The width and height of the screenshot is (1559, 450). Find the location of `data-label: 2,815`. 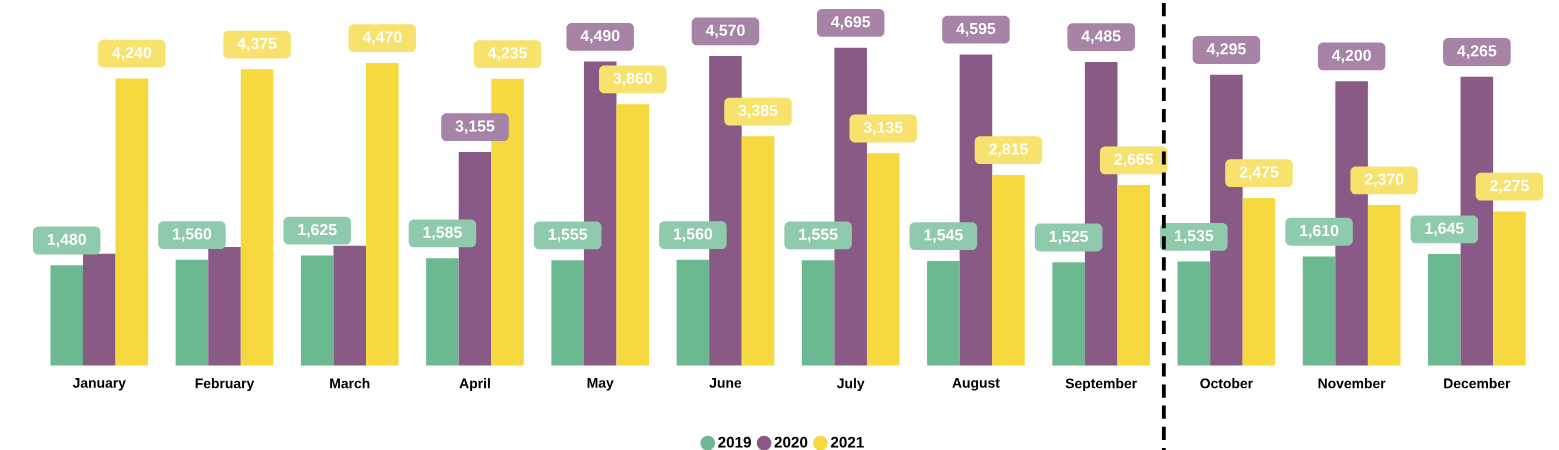

data-label: 2,815 is located at coordinates (1008, 150).